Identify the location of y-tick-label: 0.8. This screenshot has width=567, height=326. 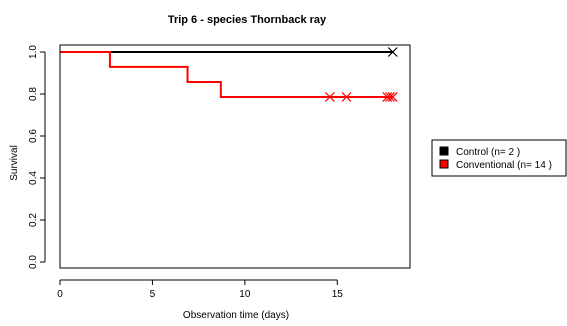
(33, 94).